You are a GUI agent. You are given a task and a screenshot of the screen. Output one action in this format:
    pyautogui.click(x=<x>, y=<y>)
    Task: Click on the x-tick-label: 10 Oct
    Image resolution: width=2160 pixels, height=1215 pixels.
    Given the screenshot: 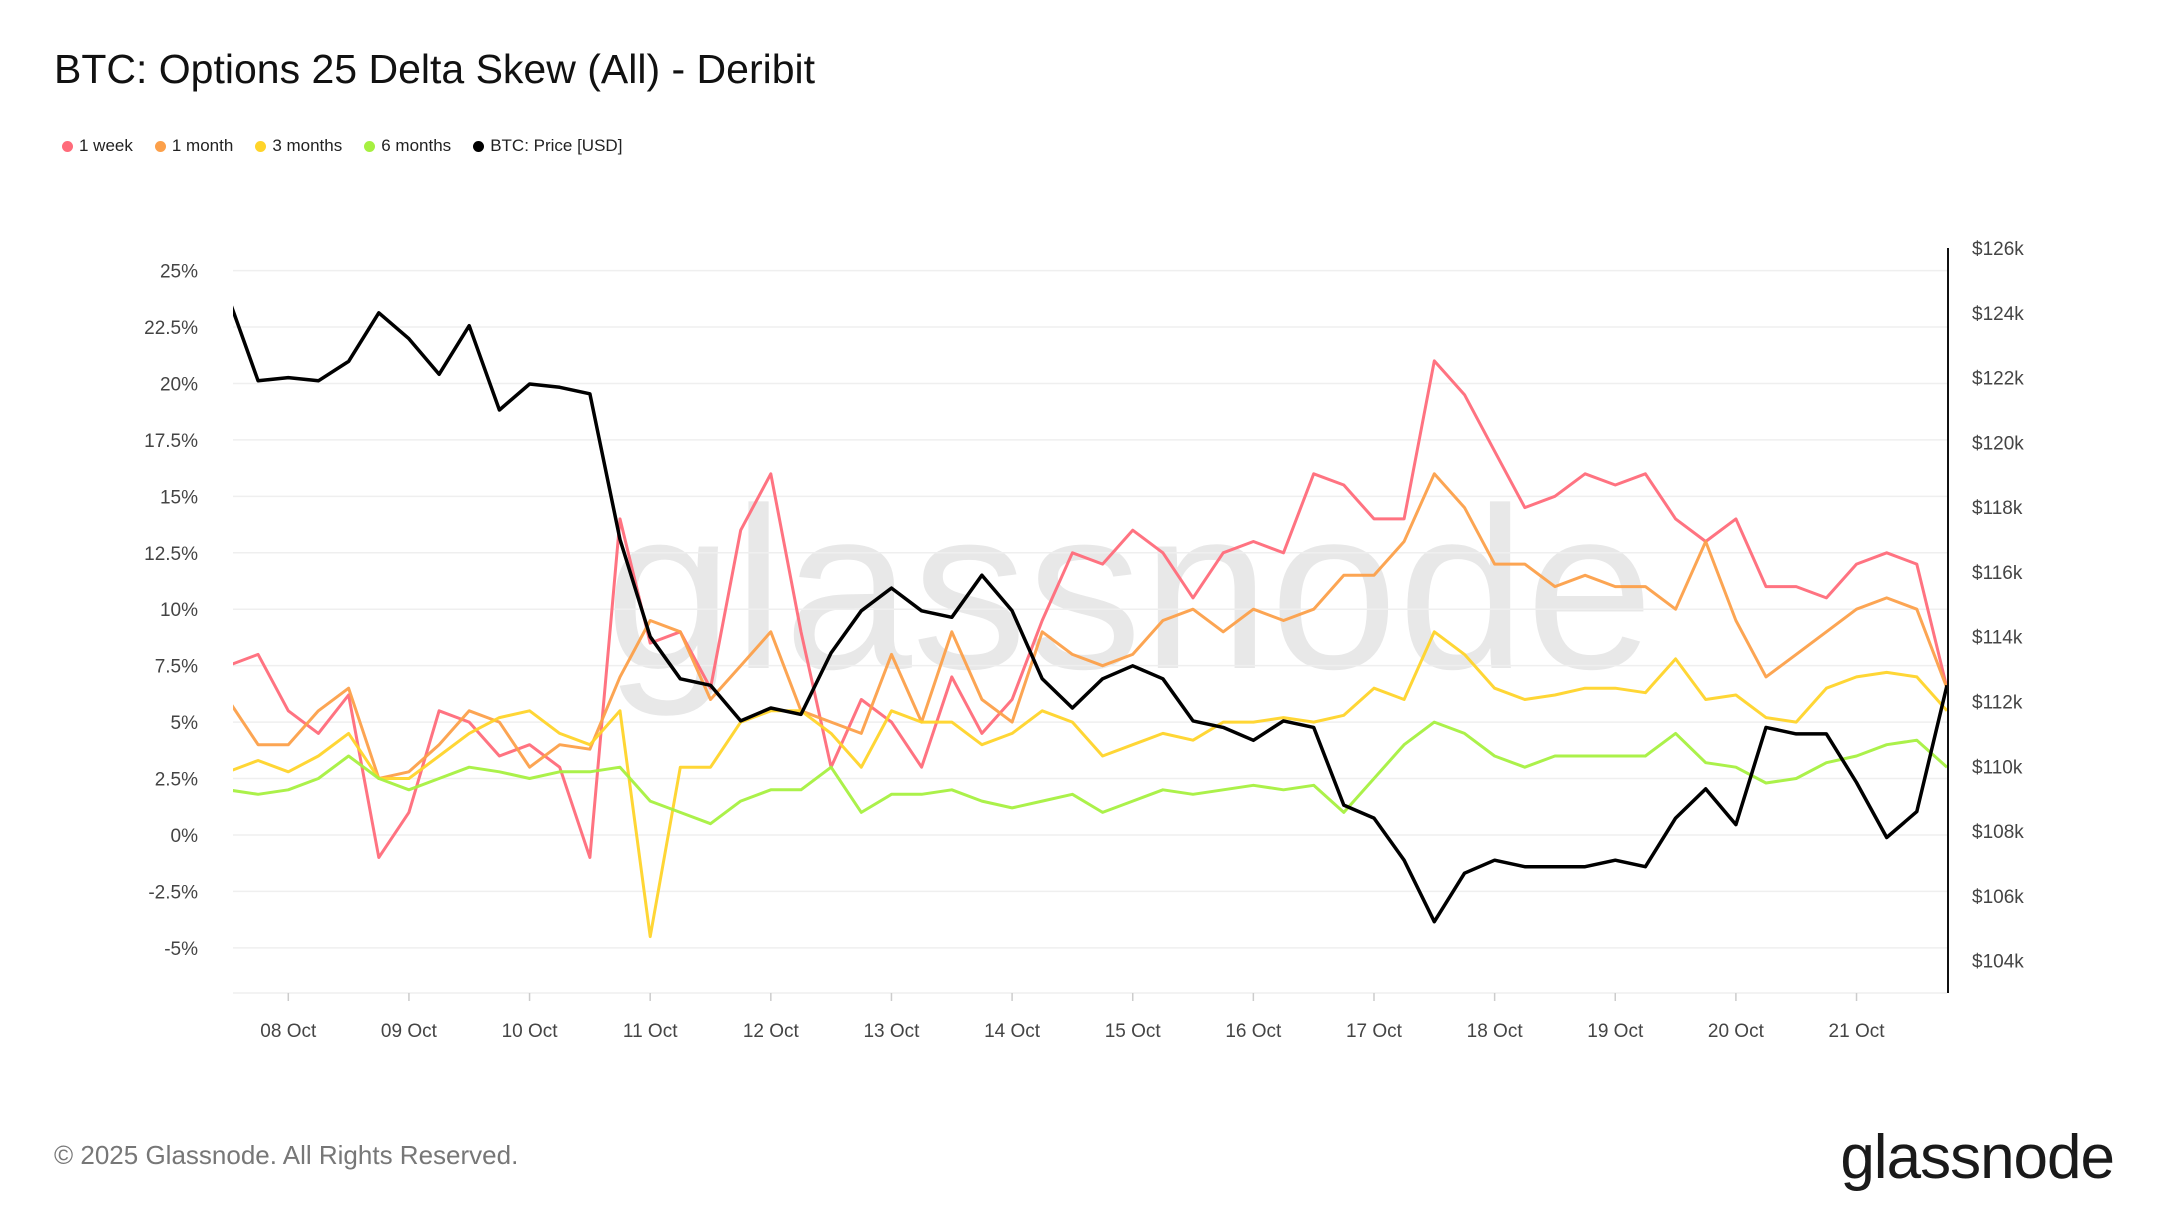 What is the action you would take?
    pyautogui.click(x=530, y=1031)
    